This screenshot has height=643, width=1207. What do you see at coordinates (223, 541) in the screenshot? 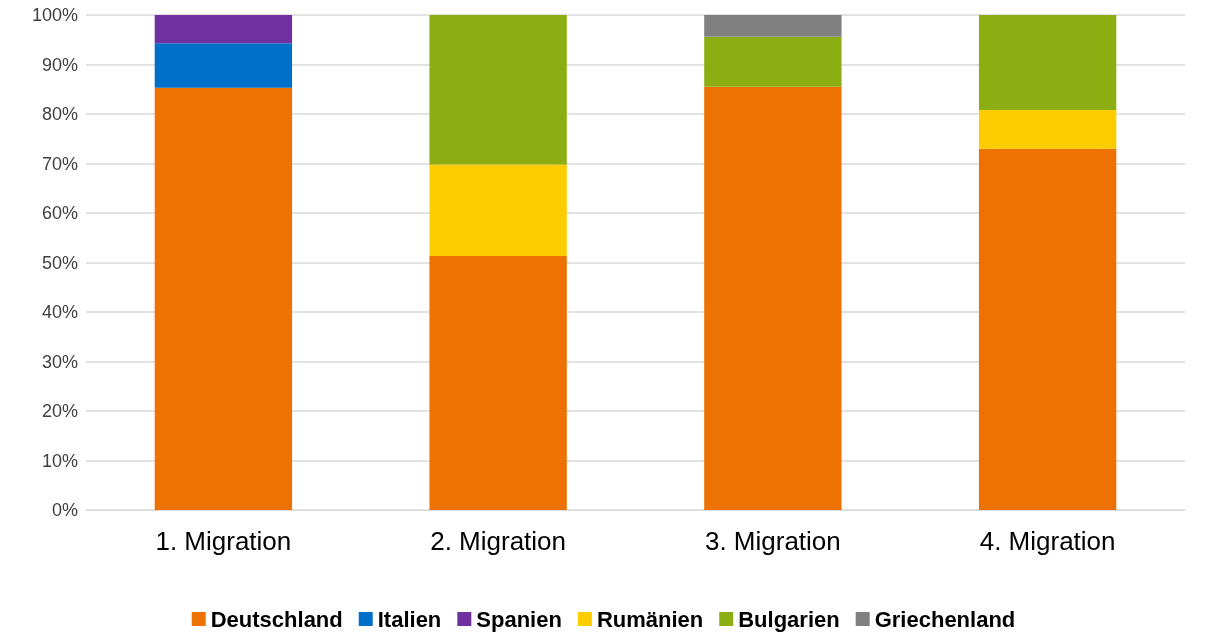
I see `x-tick-label: 1. Migration` at bounding box center [223, 541].